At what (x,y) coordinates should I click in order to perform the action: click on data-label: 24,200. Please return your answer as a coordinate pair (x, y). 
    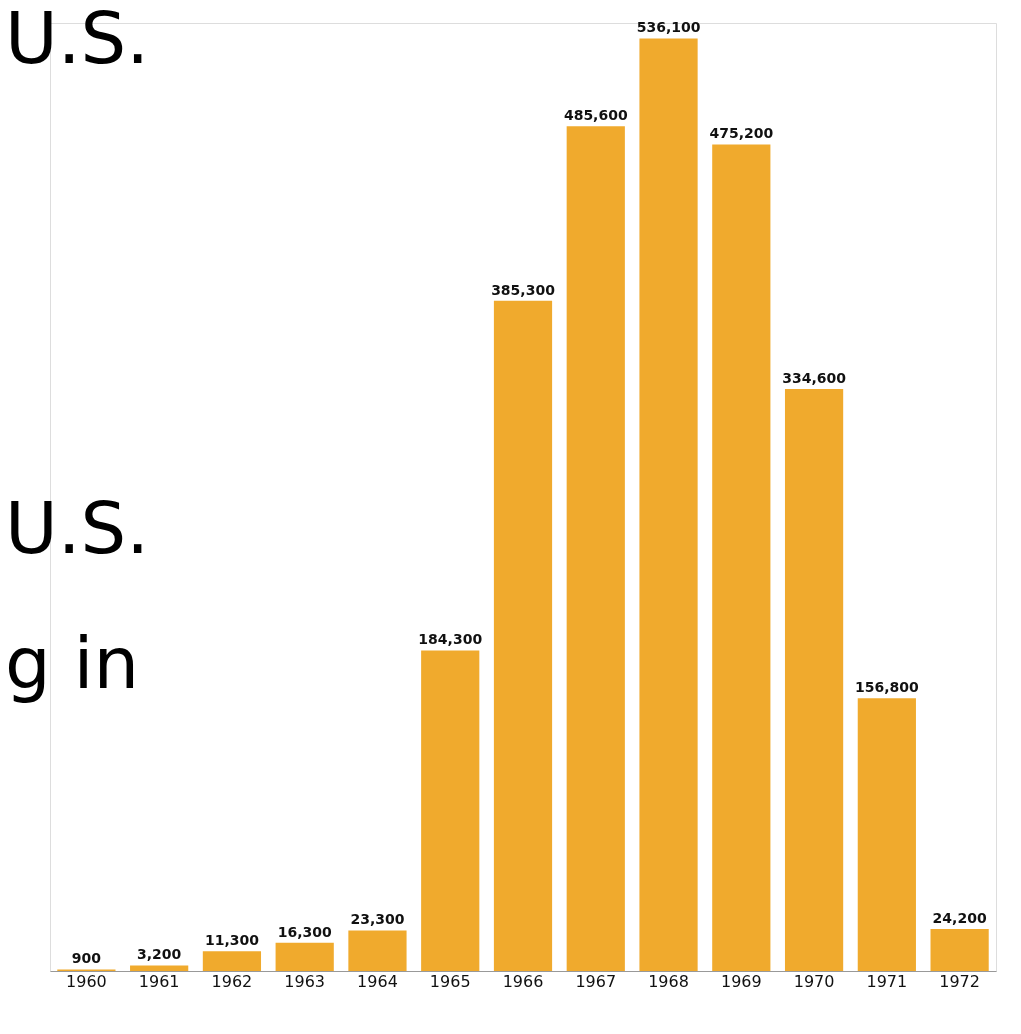
    Looking at the image, I should click on (959, 917).